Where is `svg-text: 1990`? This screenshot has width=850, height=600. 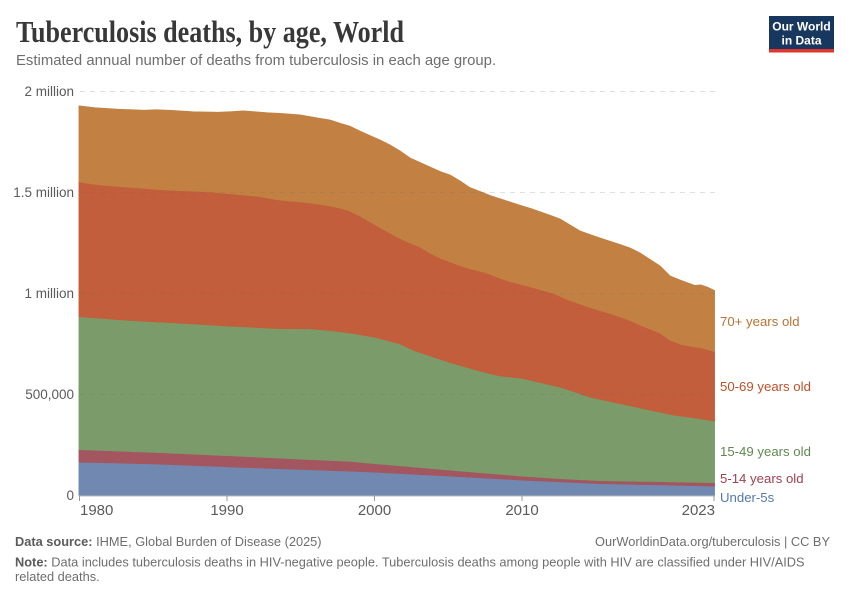 svg-text: 1990 is located at coordinates (226, 510).